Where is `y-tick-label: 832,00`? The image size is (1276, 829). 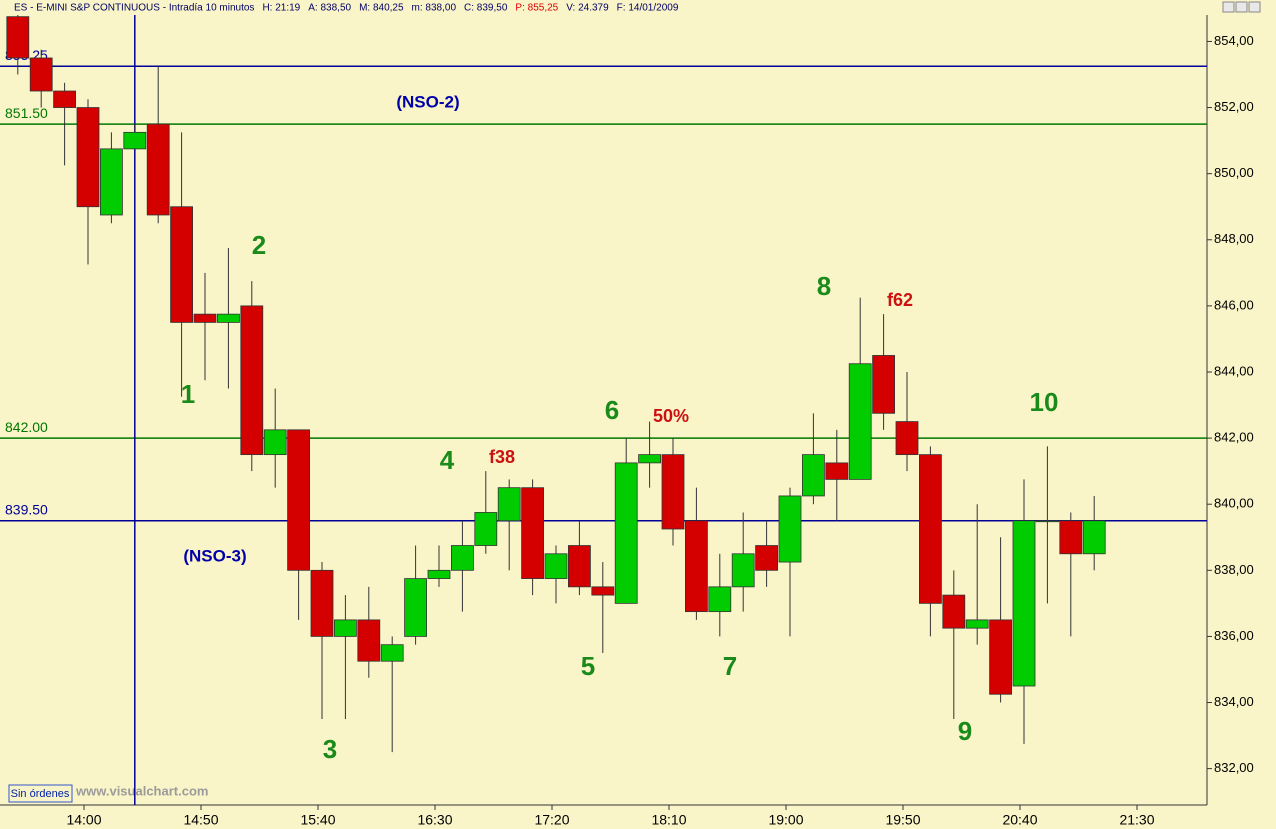 y-tick-label: 832,00 is located at coordinates (1234, 767).